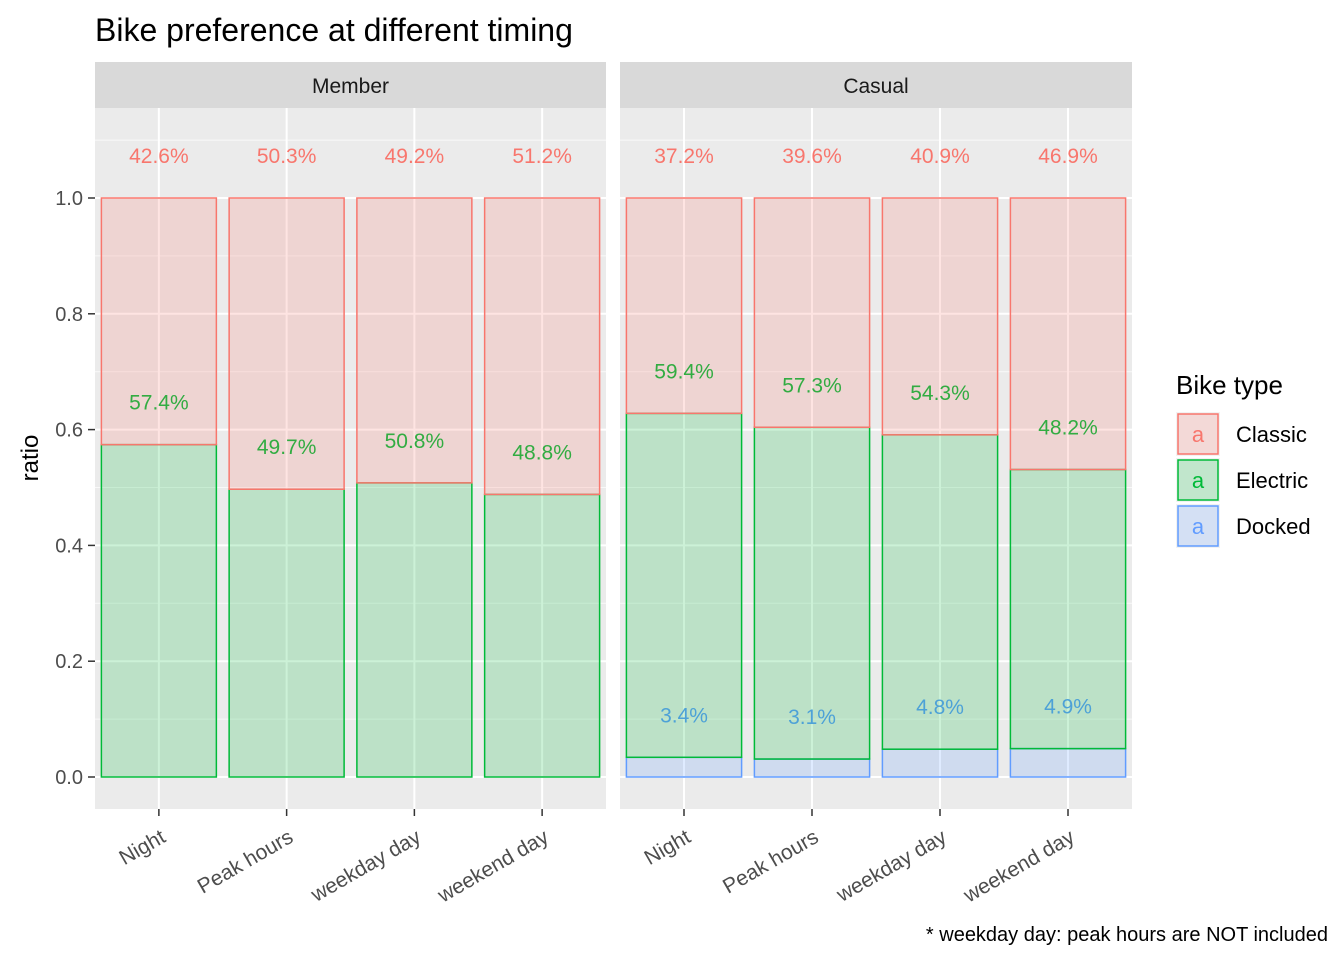 This screenshot has height=960, width=1344. I want to click on legend-item-electric: a Electric, so click(1242, 480).